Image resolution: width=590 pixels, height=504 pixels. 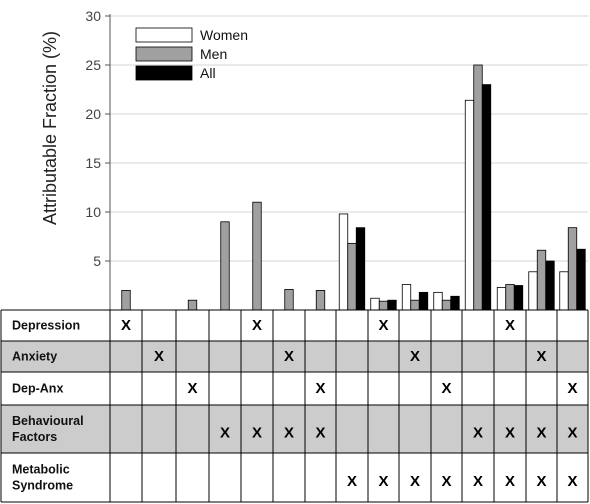 What do you see at coordinates (46, 326) in the screenshot?
I see `table-row-label: Depression` at bounding box center [46, 326].